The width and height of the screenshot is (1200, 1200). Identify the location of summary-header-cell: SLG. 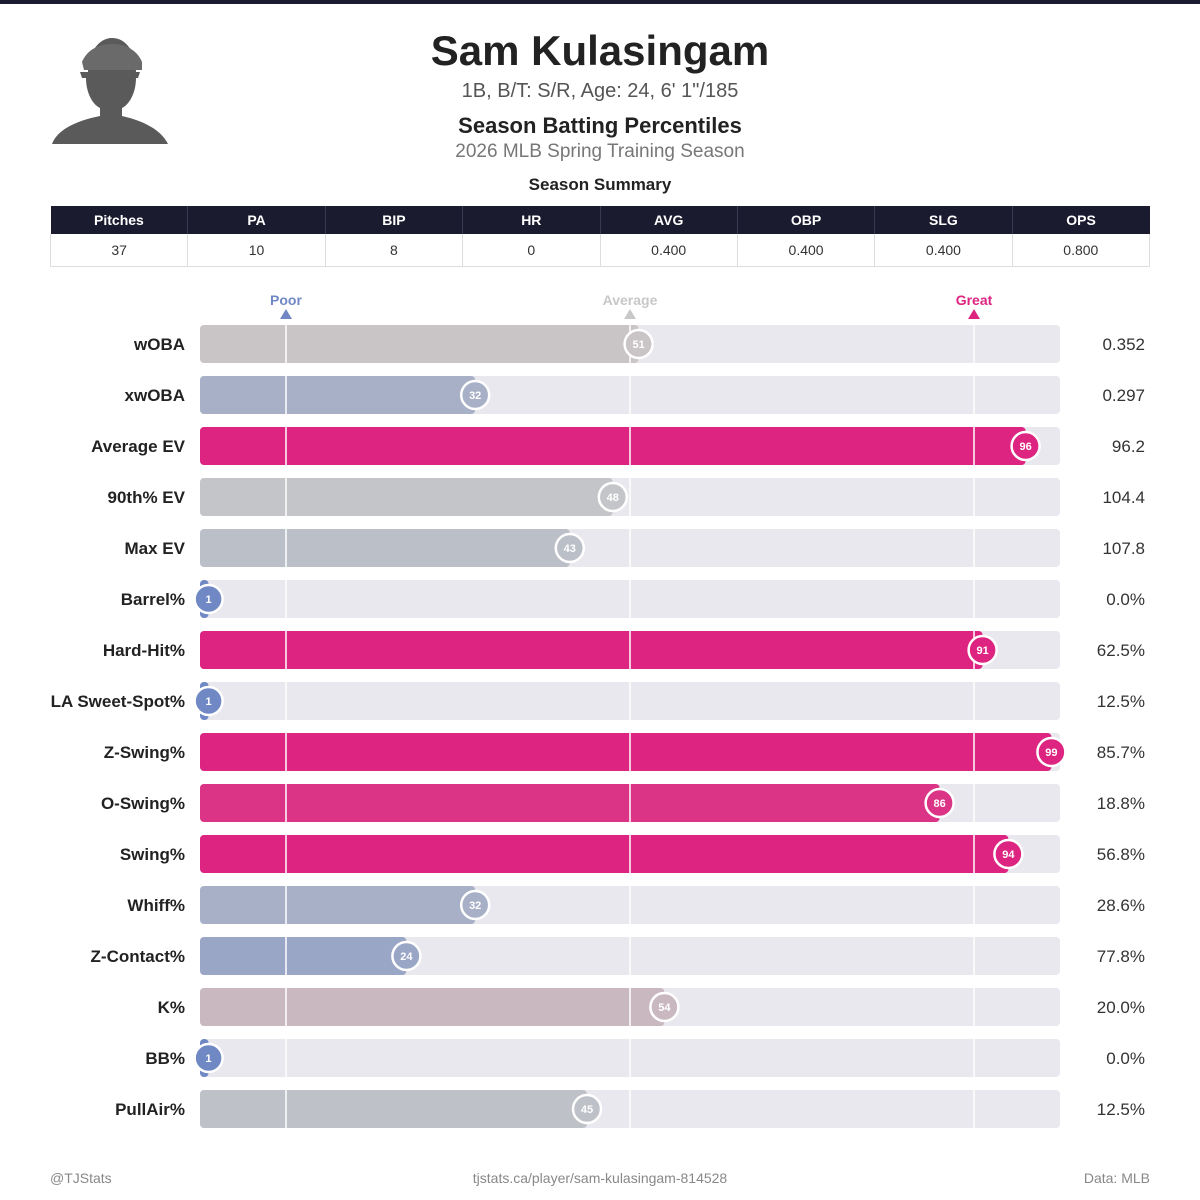
(943, 220).